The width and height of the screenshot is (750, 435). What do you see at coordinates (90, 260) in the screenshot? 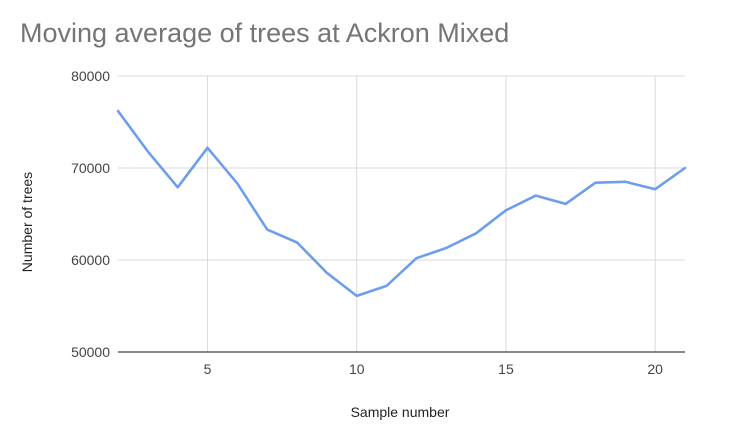
I see `y-tick-label-60000: 60000` at bounding box center [90, 260].